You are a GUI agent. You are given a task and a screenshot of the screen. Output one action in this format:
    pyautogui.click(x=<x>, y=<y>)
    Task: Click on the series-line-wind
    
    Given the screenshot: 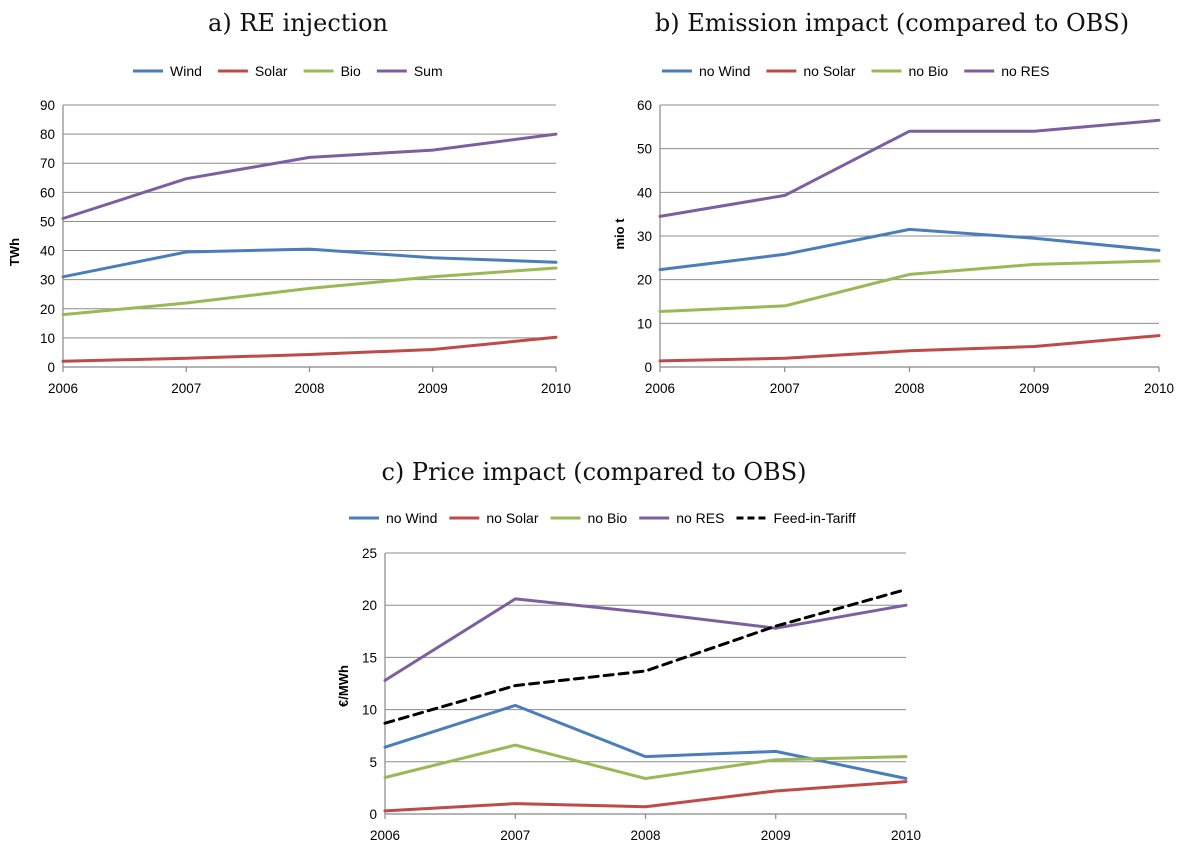 What is the action you would take?
    pyautogui.click(x=309, y=263)
    